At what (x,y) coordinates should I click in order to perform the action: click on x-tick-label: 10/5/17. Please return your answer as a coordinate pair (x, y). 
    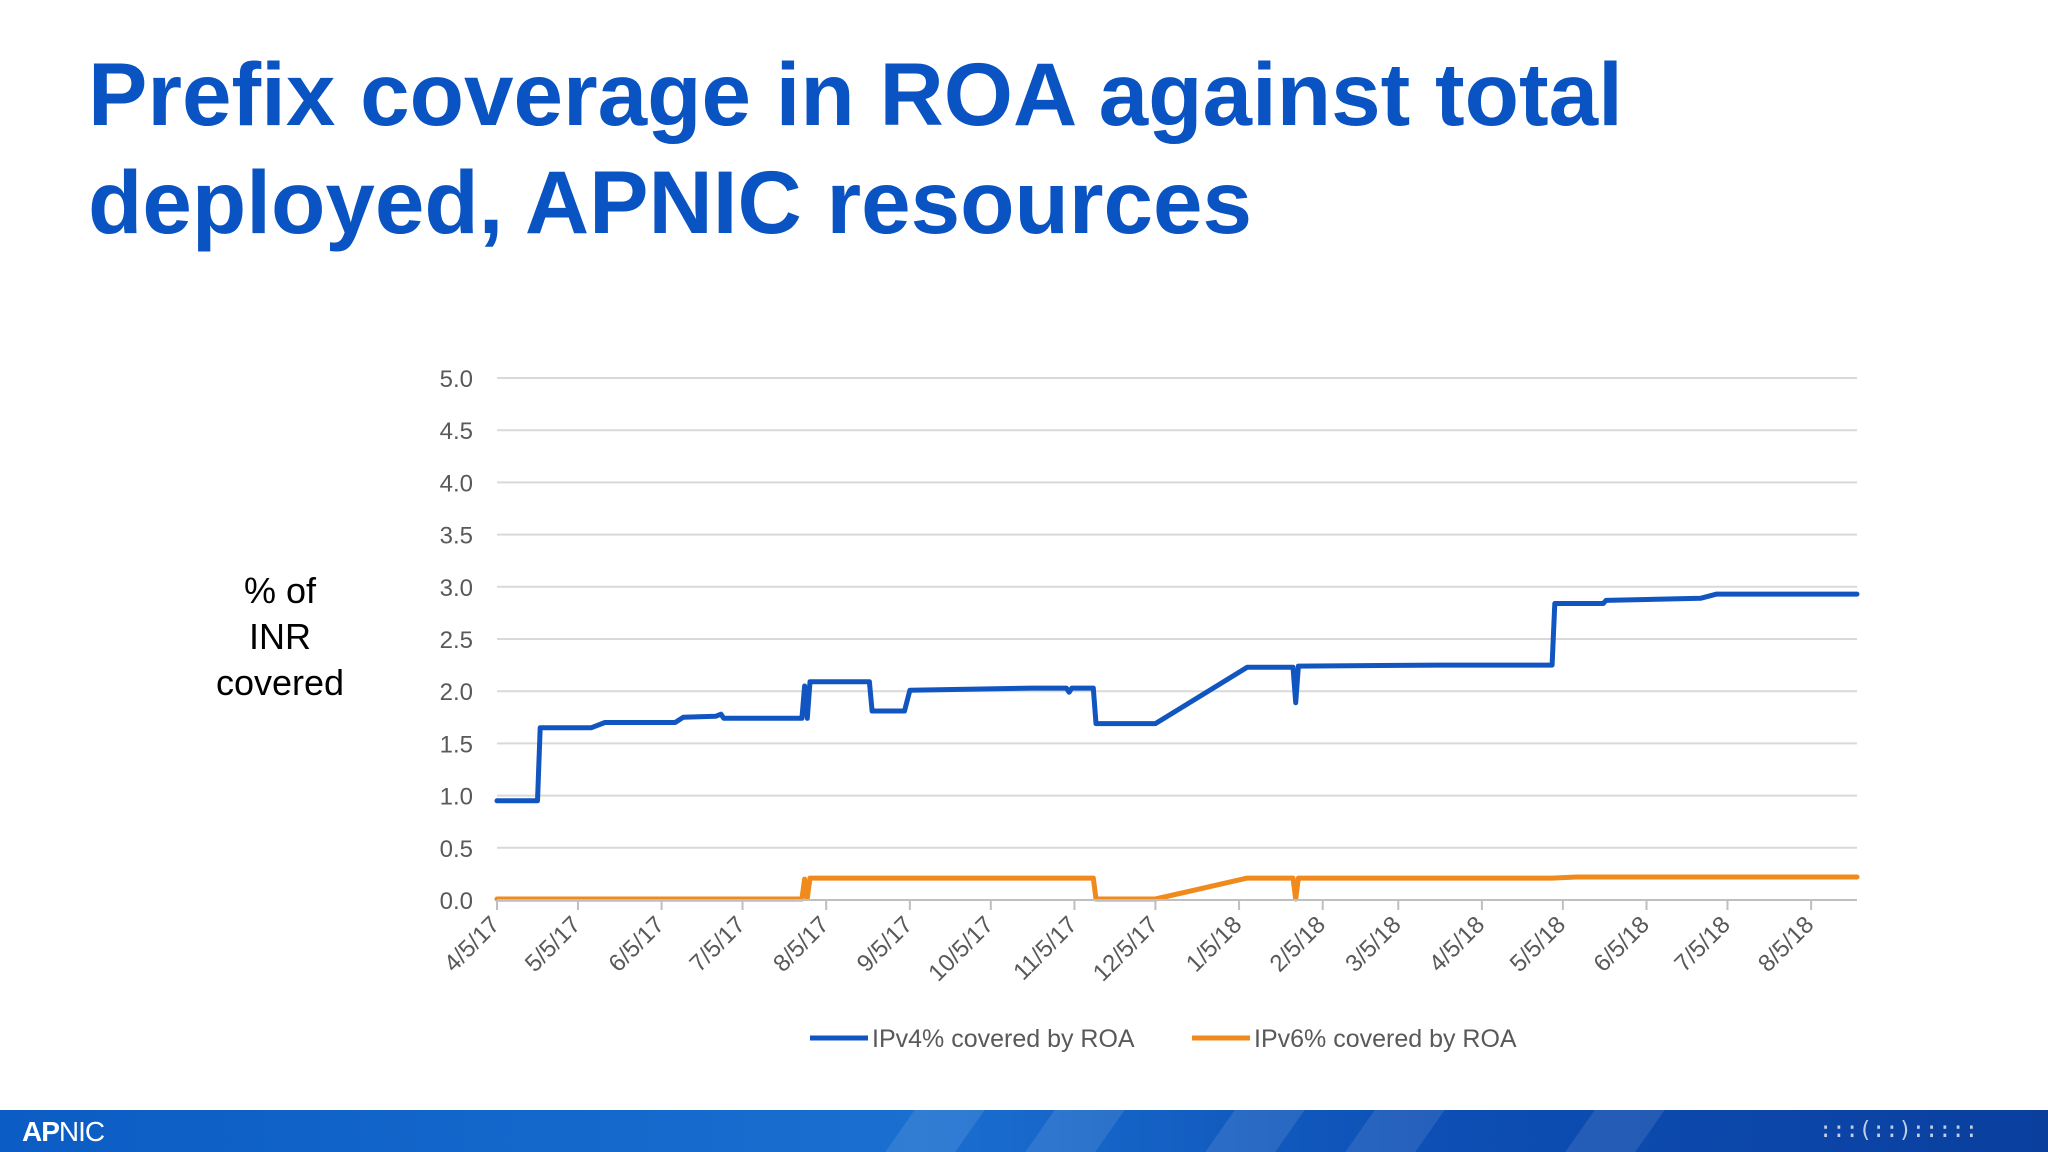
    Looking at the image, I should click on (961, 949).